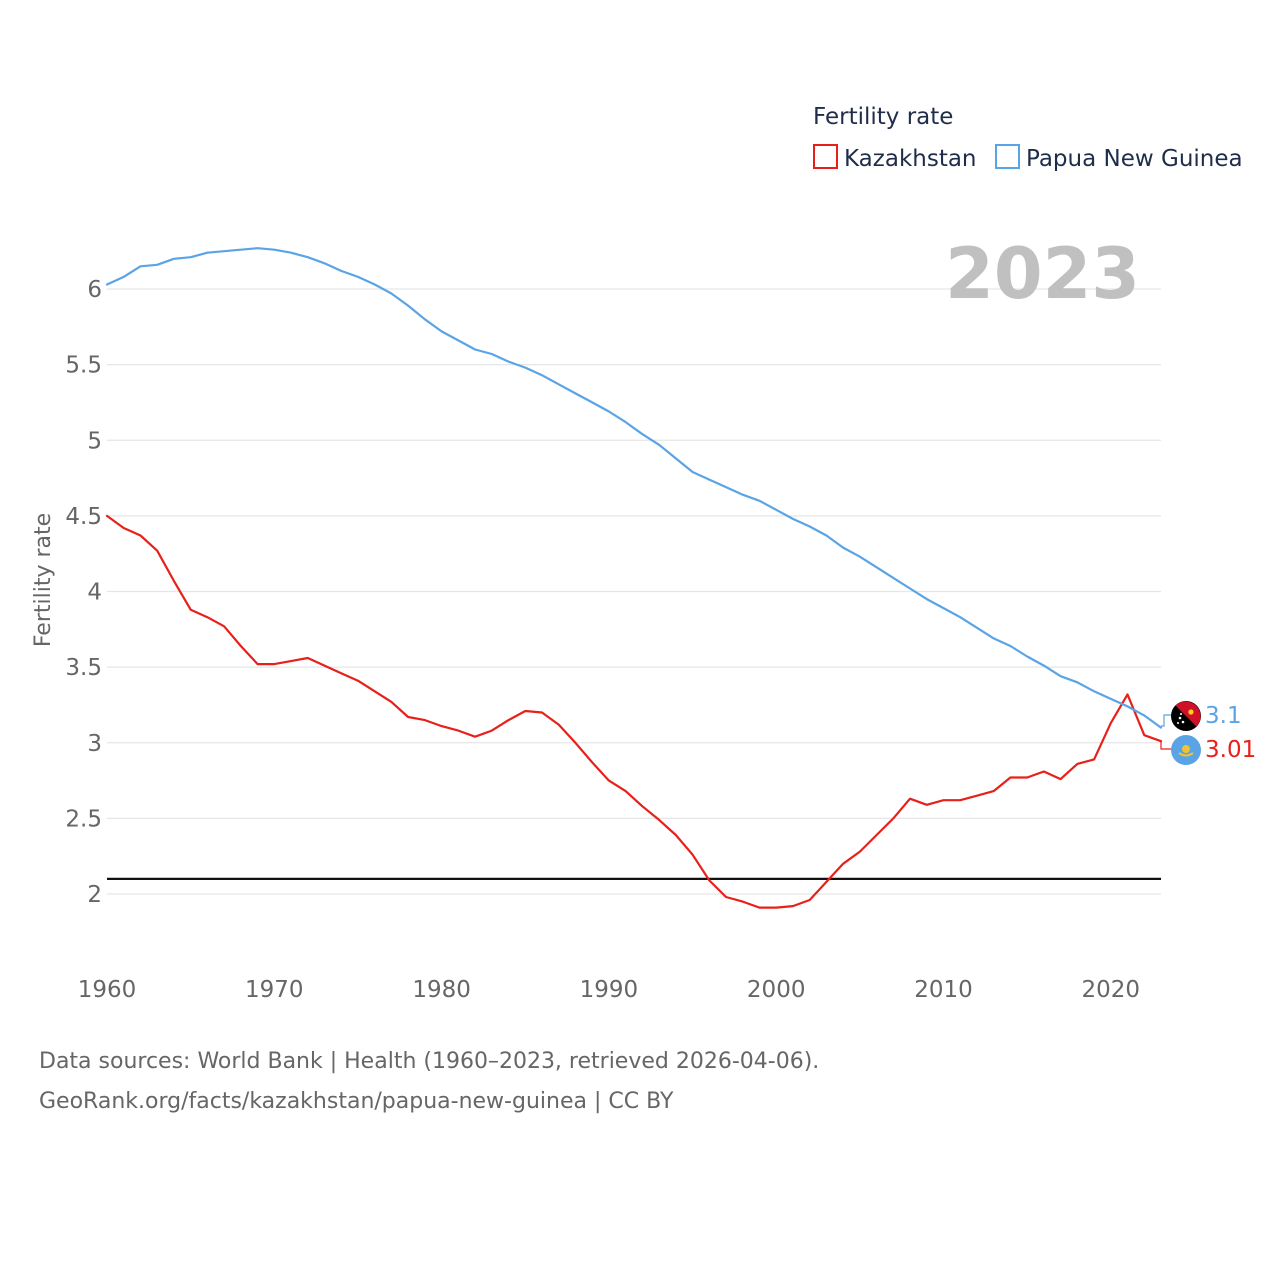  Describe the element at coordinates (1007, 156) in the screenshot. I see `legend-swatch-papua-new-guinea` at that location.